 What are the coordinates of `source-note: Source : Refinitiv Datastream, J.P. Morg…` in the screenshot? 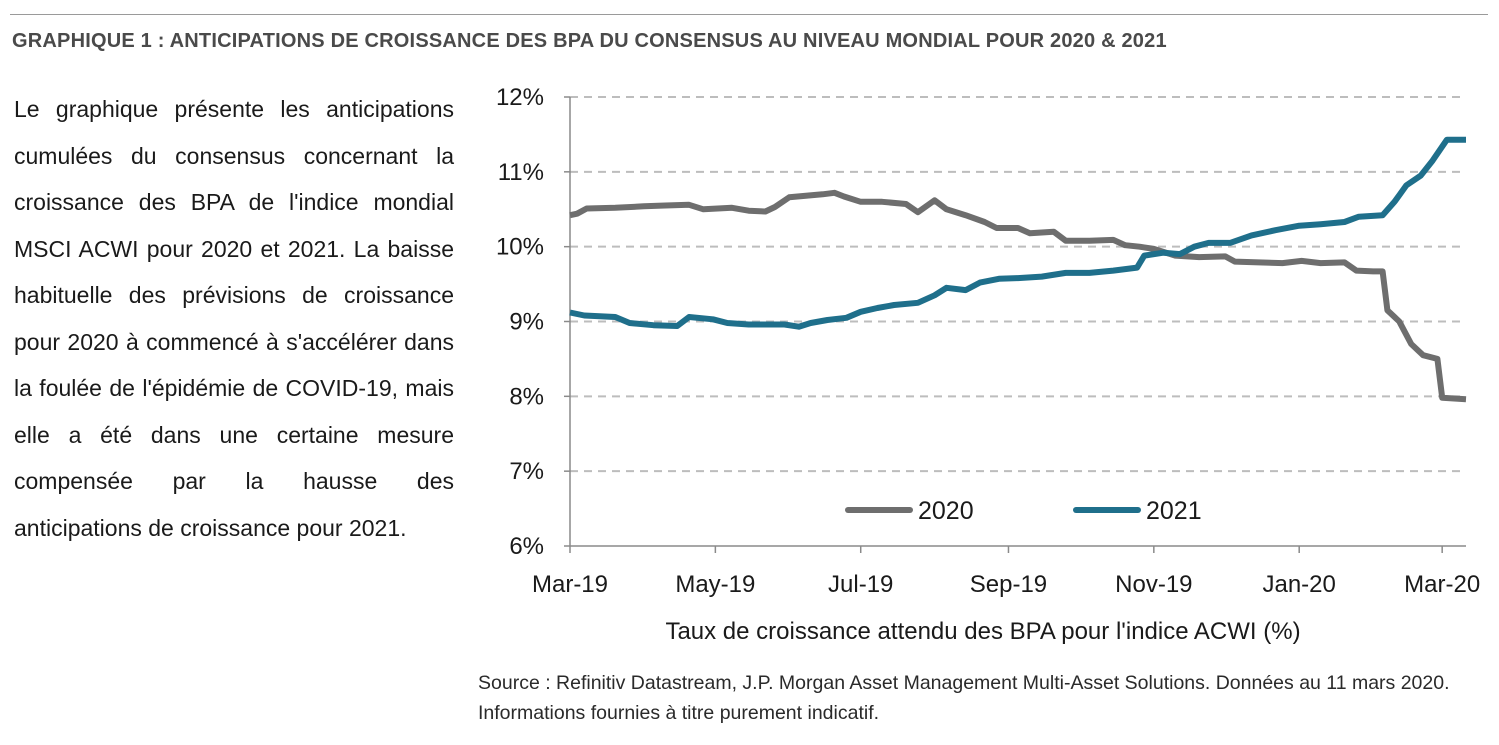 It's located at (964, 698).